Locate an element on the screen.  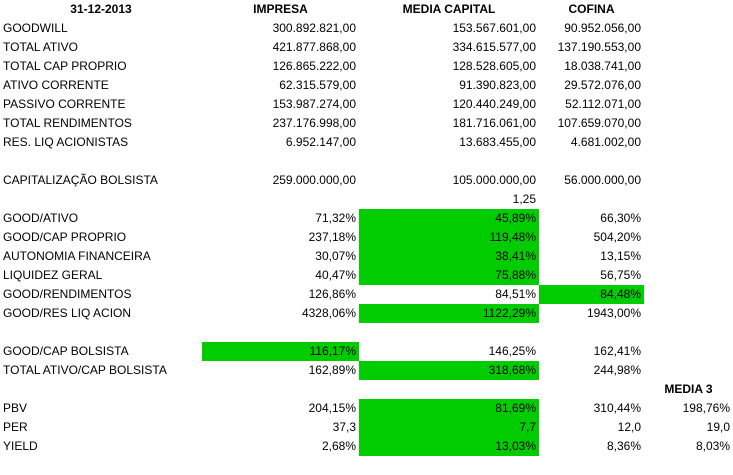
cell-impresa: 300.892.821,00 is located at coordinates (314, 28).